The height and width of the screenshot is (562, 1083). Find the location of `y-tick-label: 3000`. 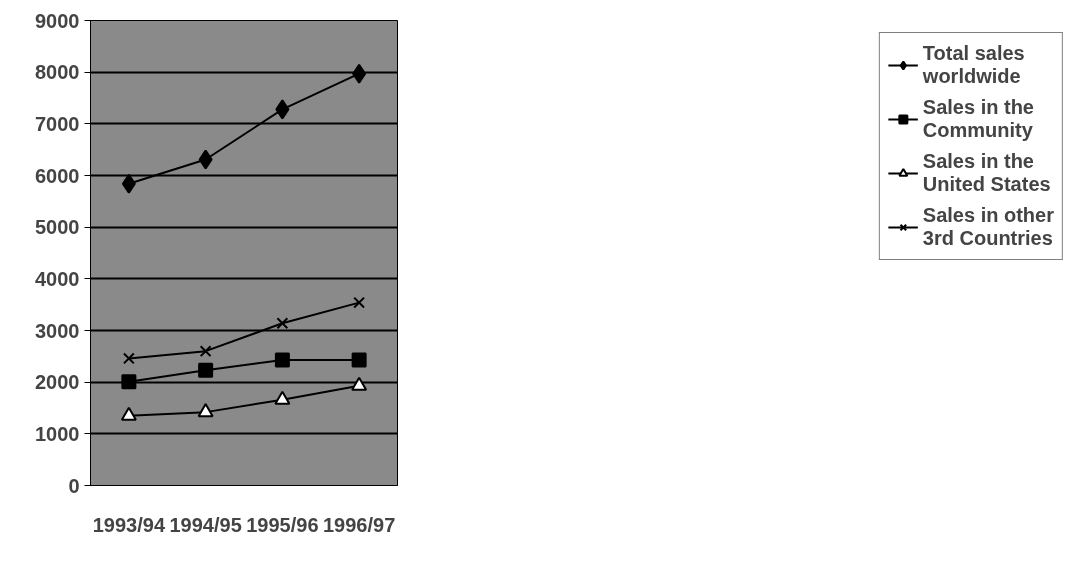

y-tick-label: 3000 is located at coordinates (57, 330).